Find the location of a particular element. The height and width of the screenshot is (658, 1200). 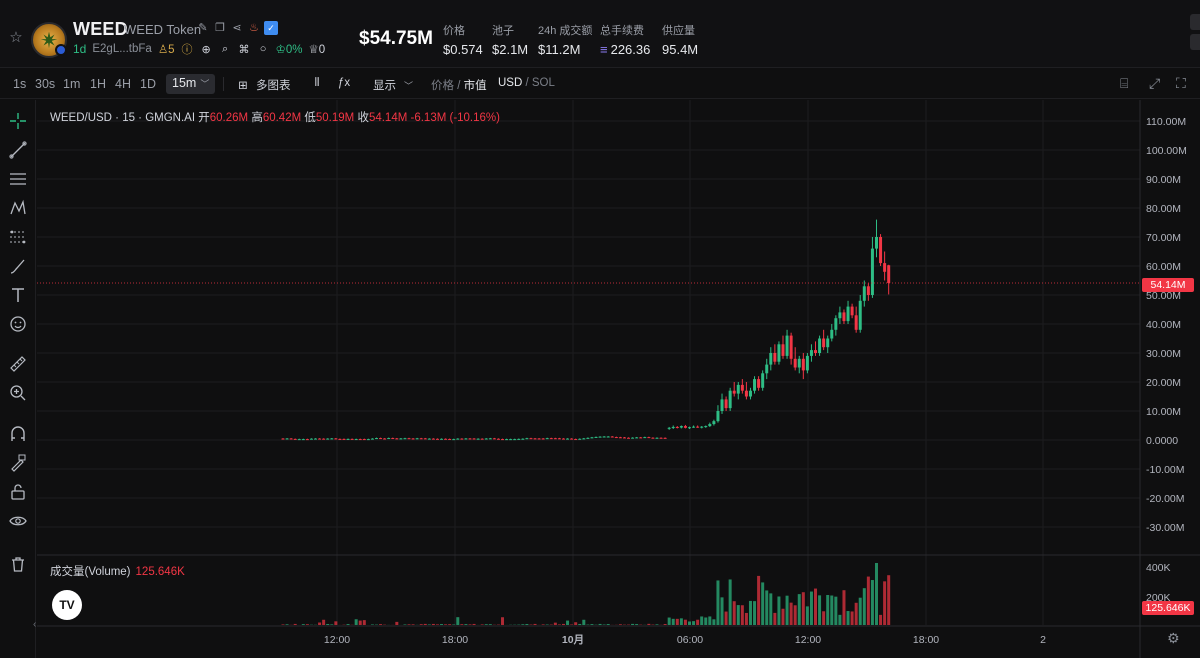

contract-address: E2gL...tbFa is located at coordinates (122, 49).